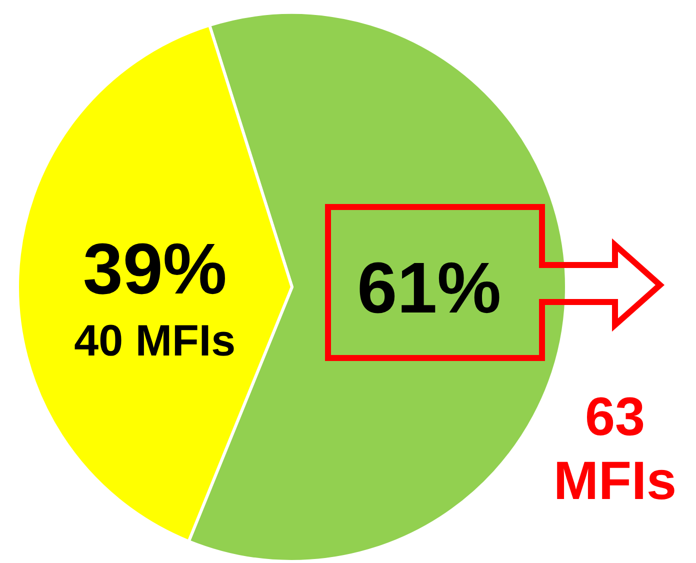 This screenshot has height=563, width=696. I want to click on data-label: 39% 40 MFIs, so click(155, 297).